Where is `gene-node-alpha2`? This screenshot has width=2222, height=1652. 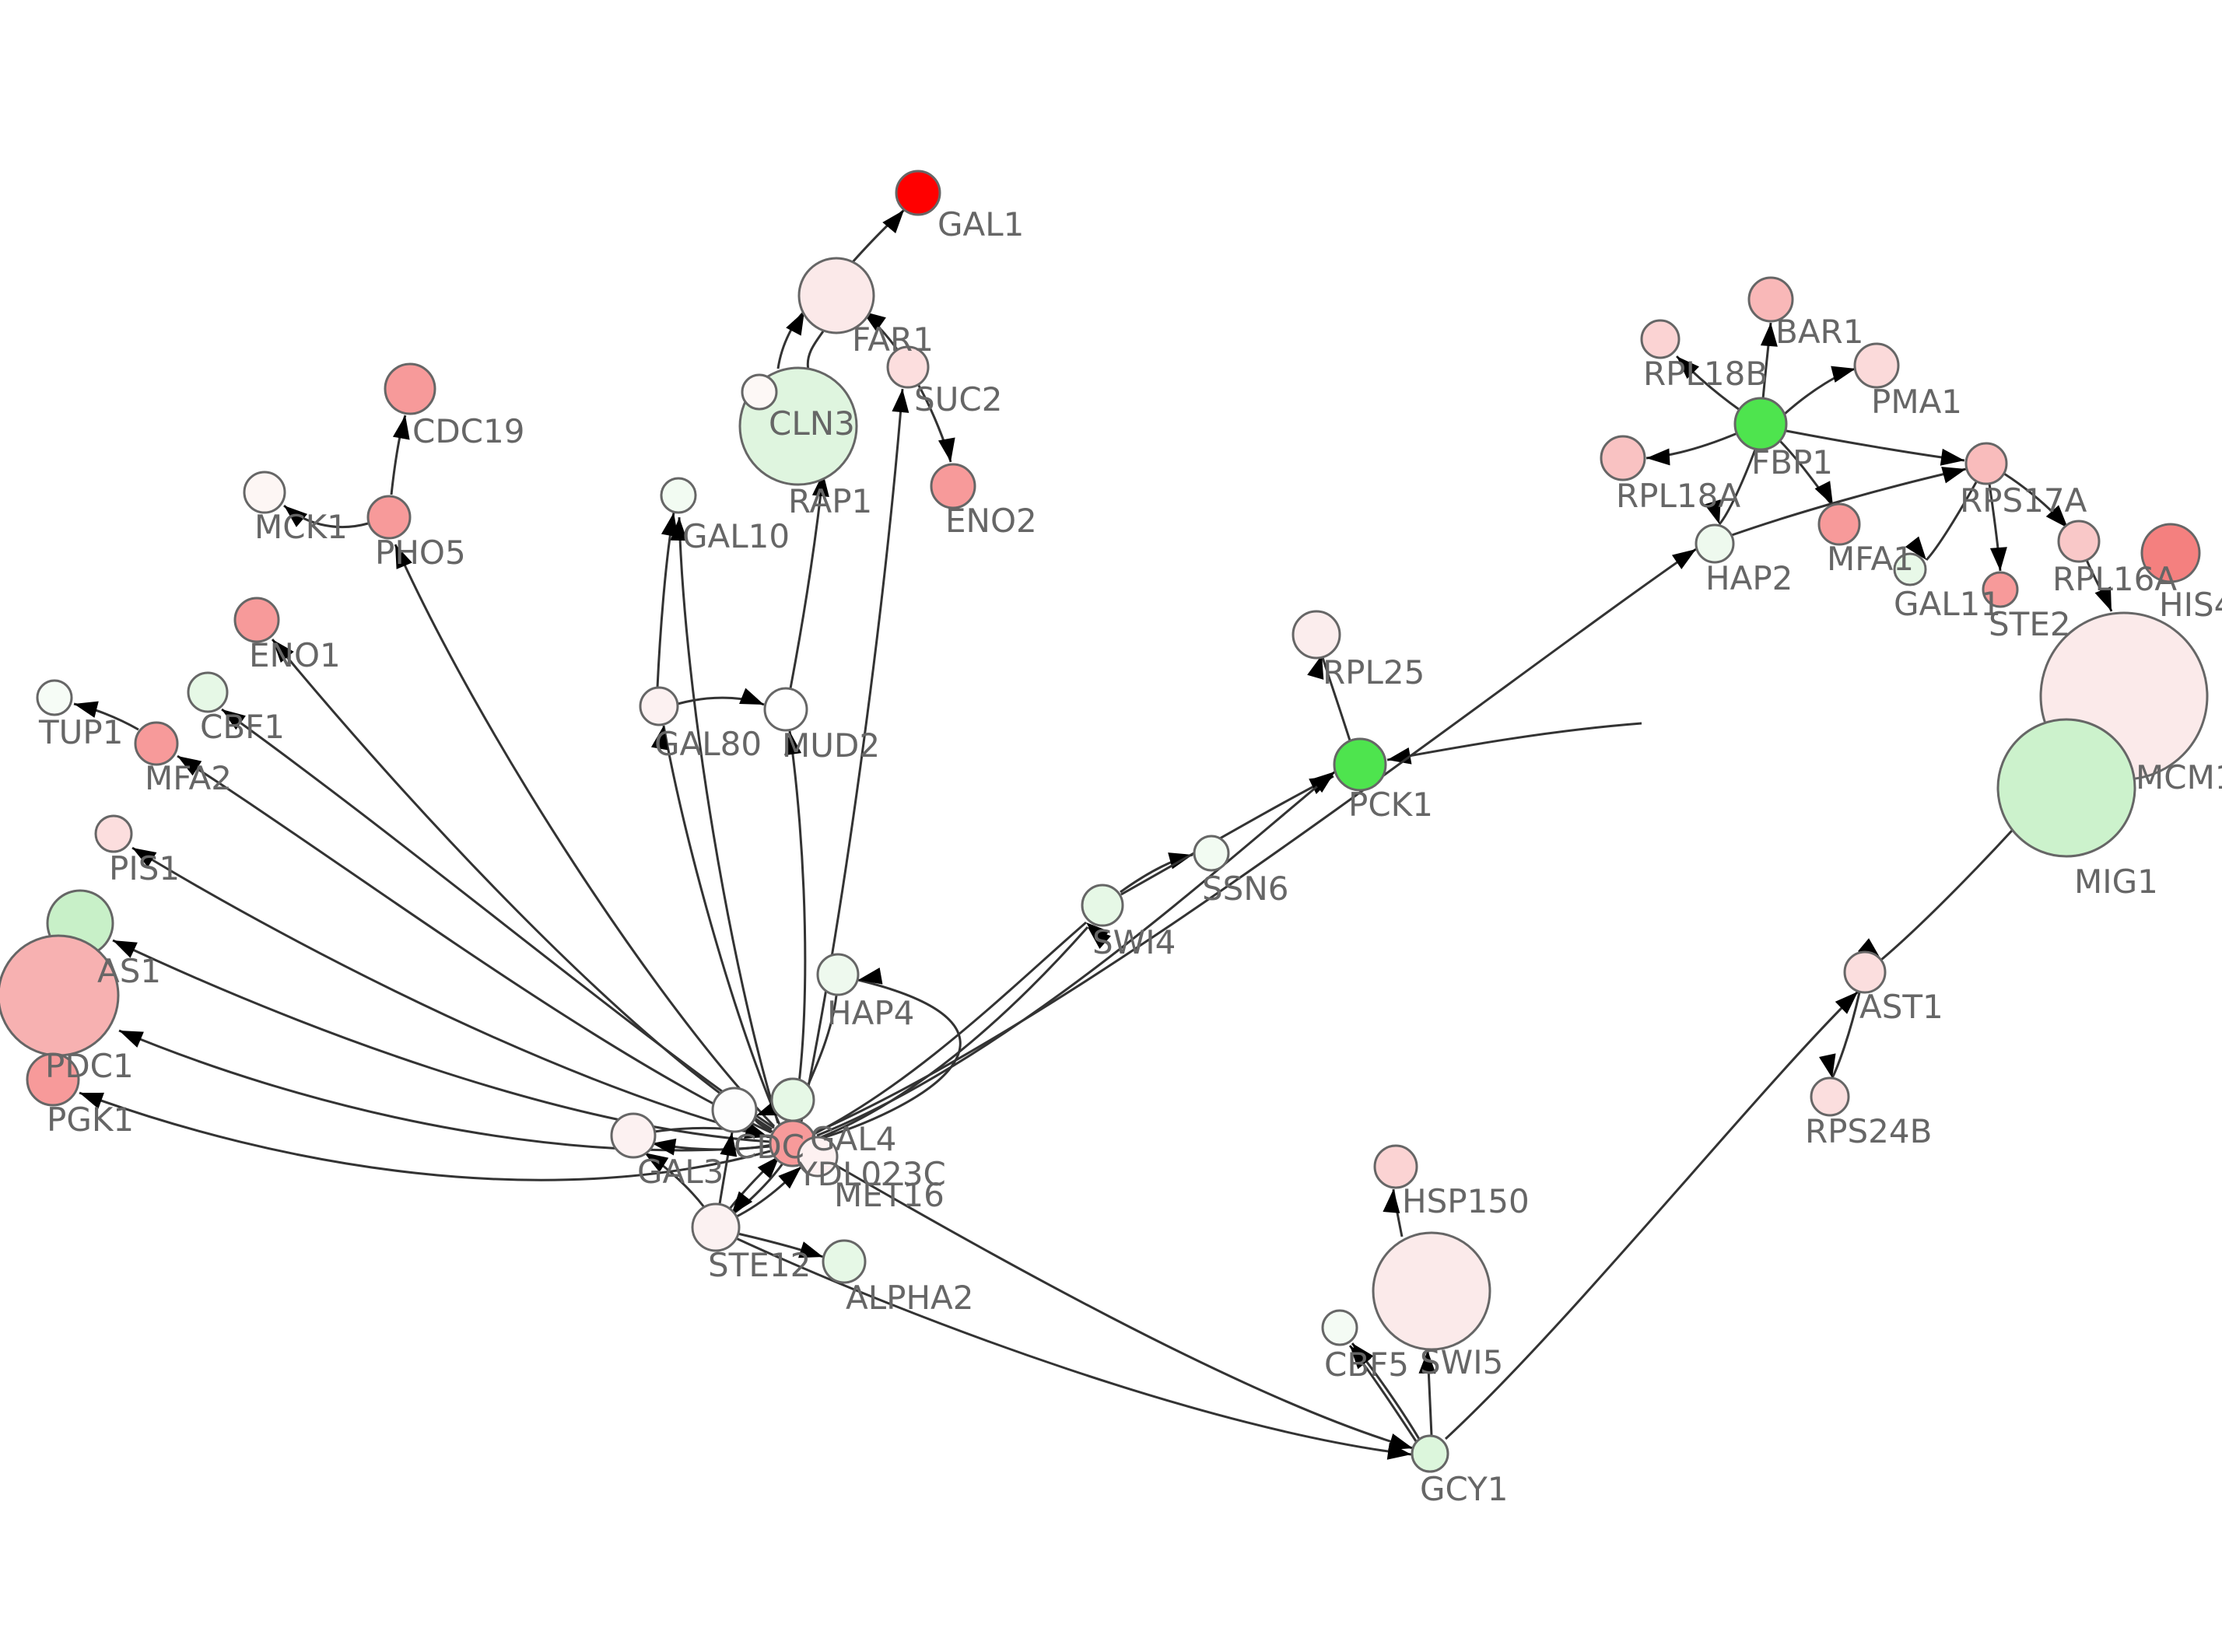
gene-node-alpha2 is located at coordinates (844, 1262).